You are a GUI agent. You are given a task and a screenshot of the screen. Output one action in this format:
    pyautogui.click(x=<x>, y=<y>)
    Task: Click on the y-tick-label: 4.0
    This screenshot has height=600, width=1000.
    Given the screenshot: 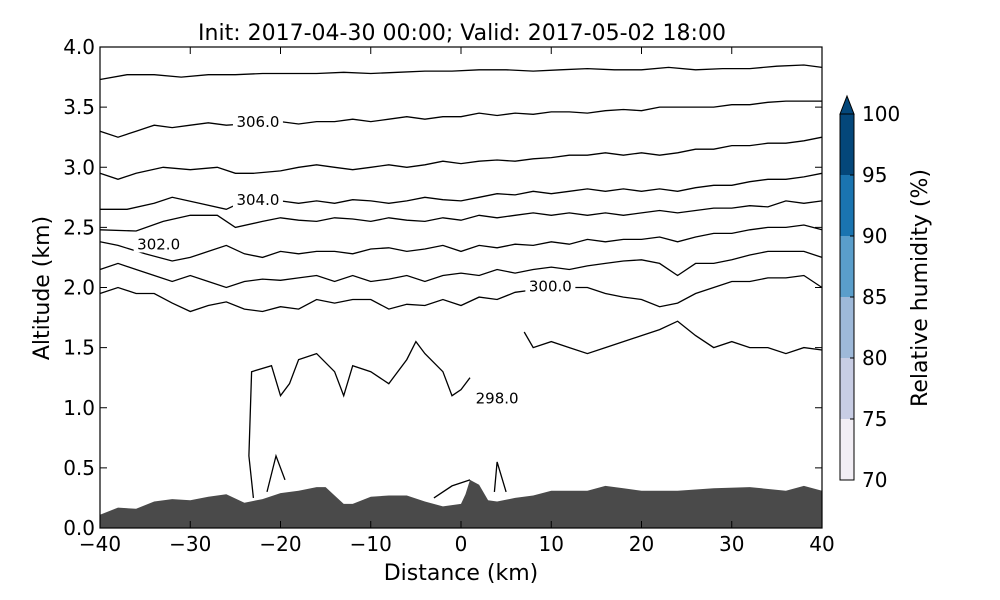 What is the action you would take?
    pyautogui.click(x=79, y=47)
    